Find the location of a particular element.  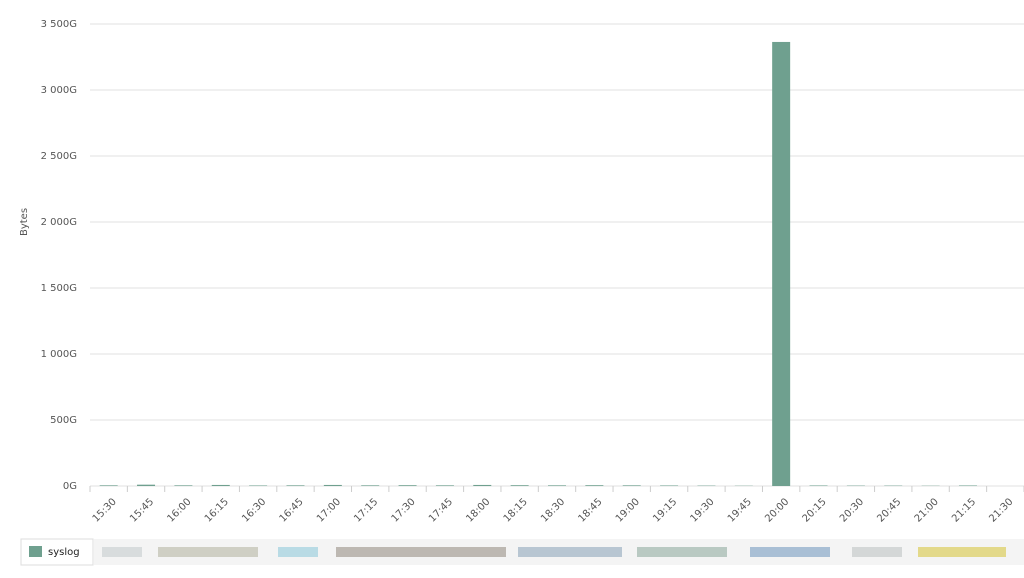

y-tick-label: 3 000G is located at coordinates (59, 90).